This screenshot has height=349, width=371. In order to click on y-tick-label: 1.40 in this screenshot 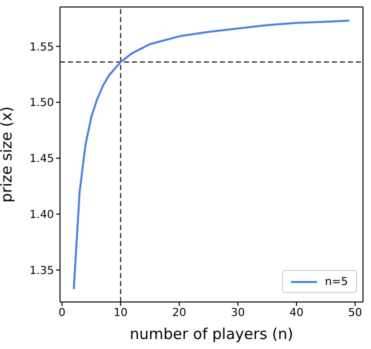, I will do `click(42, 215)`.